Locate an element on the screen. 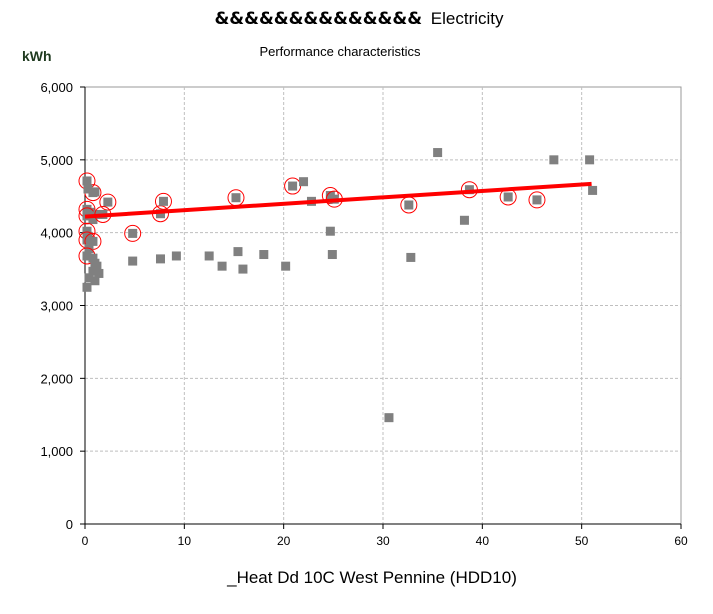 The width and height of the screenshot is (713, 614). x-tick-label: 10 is located at coordinates (185, 541).